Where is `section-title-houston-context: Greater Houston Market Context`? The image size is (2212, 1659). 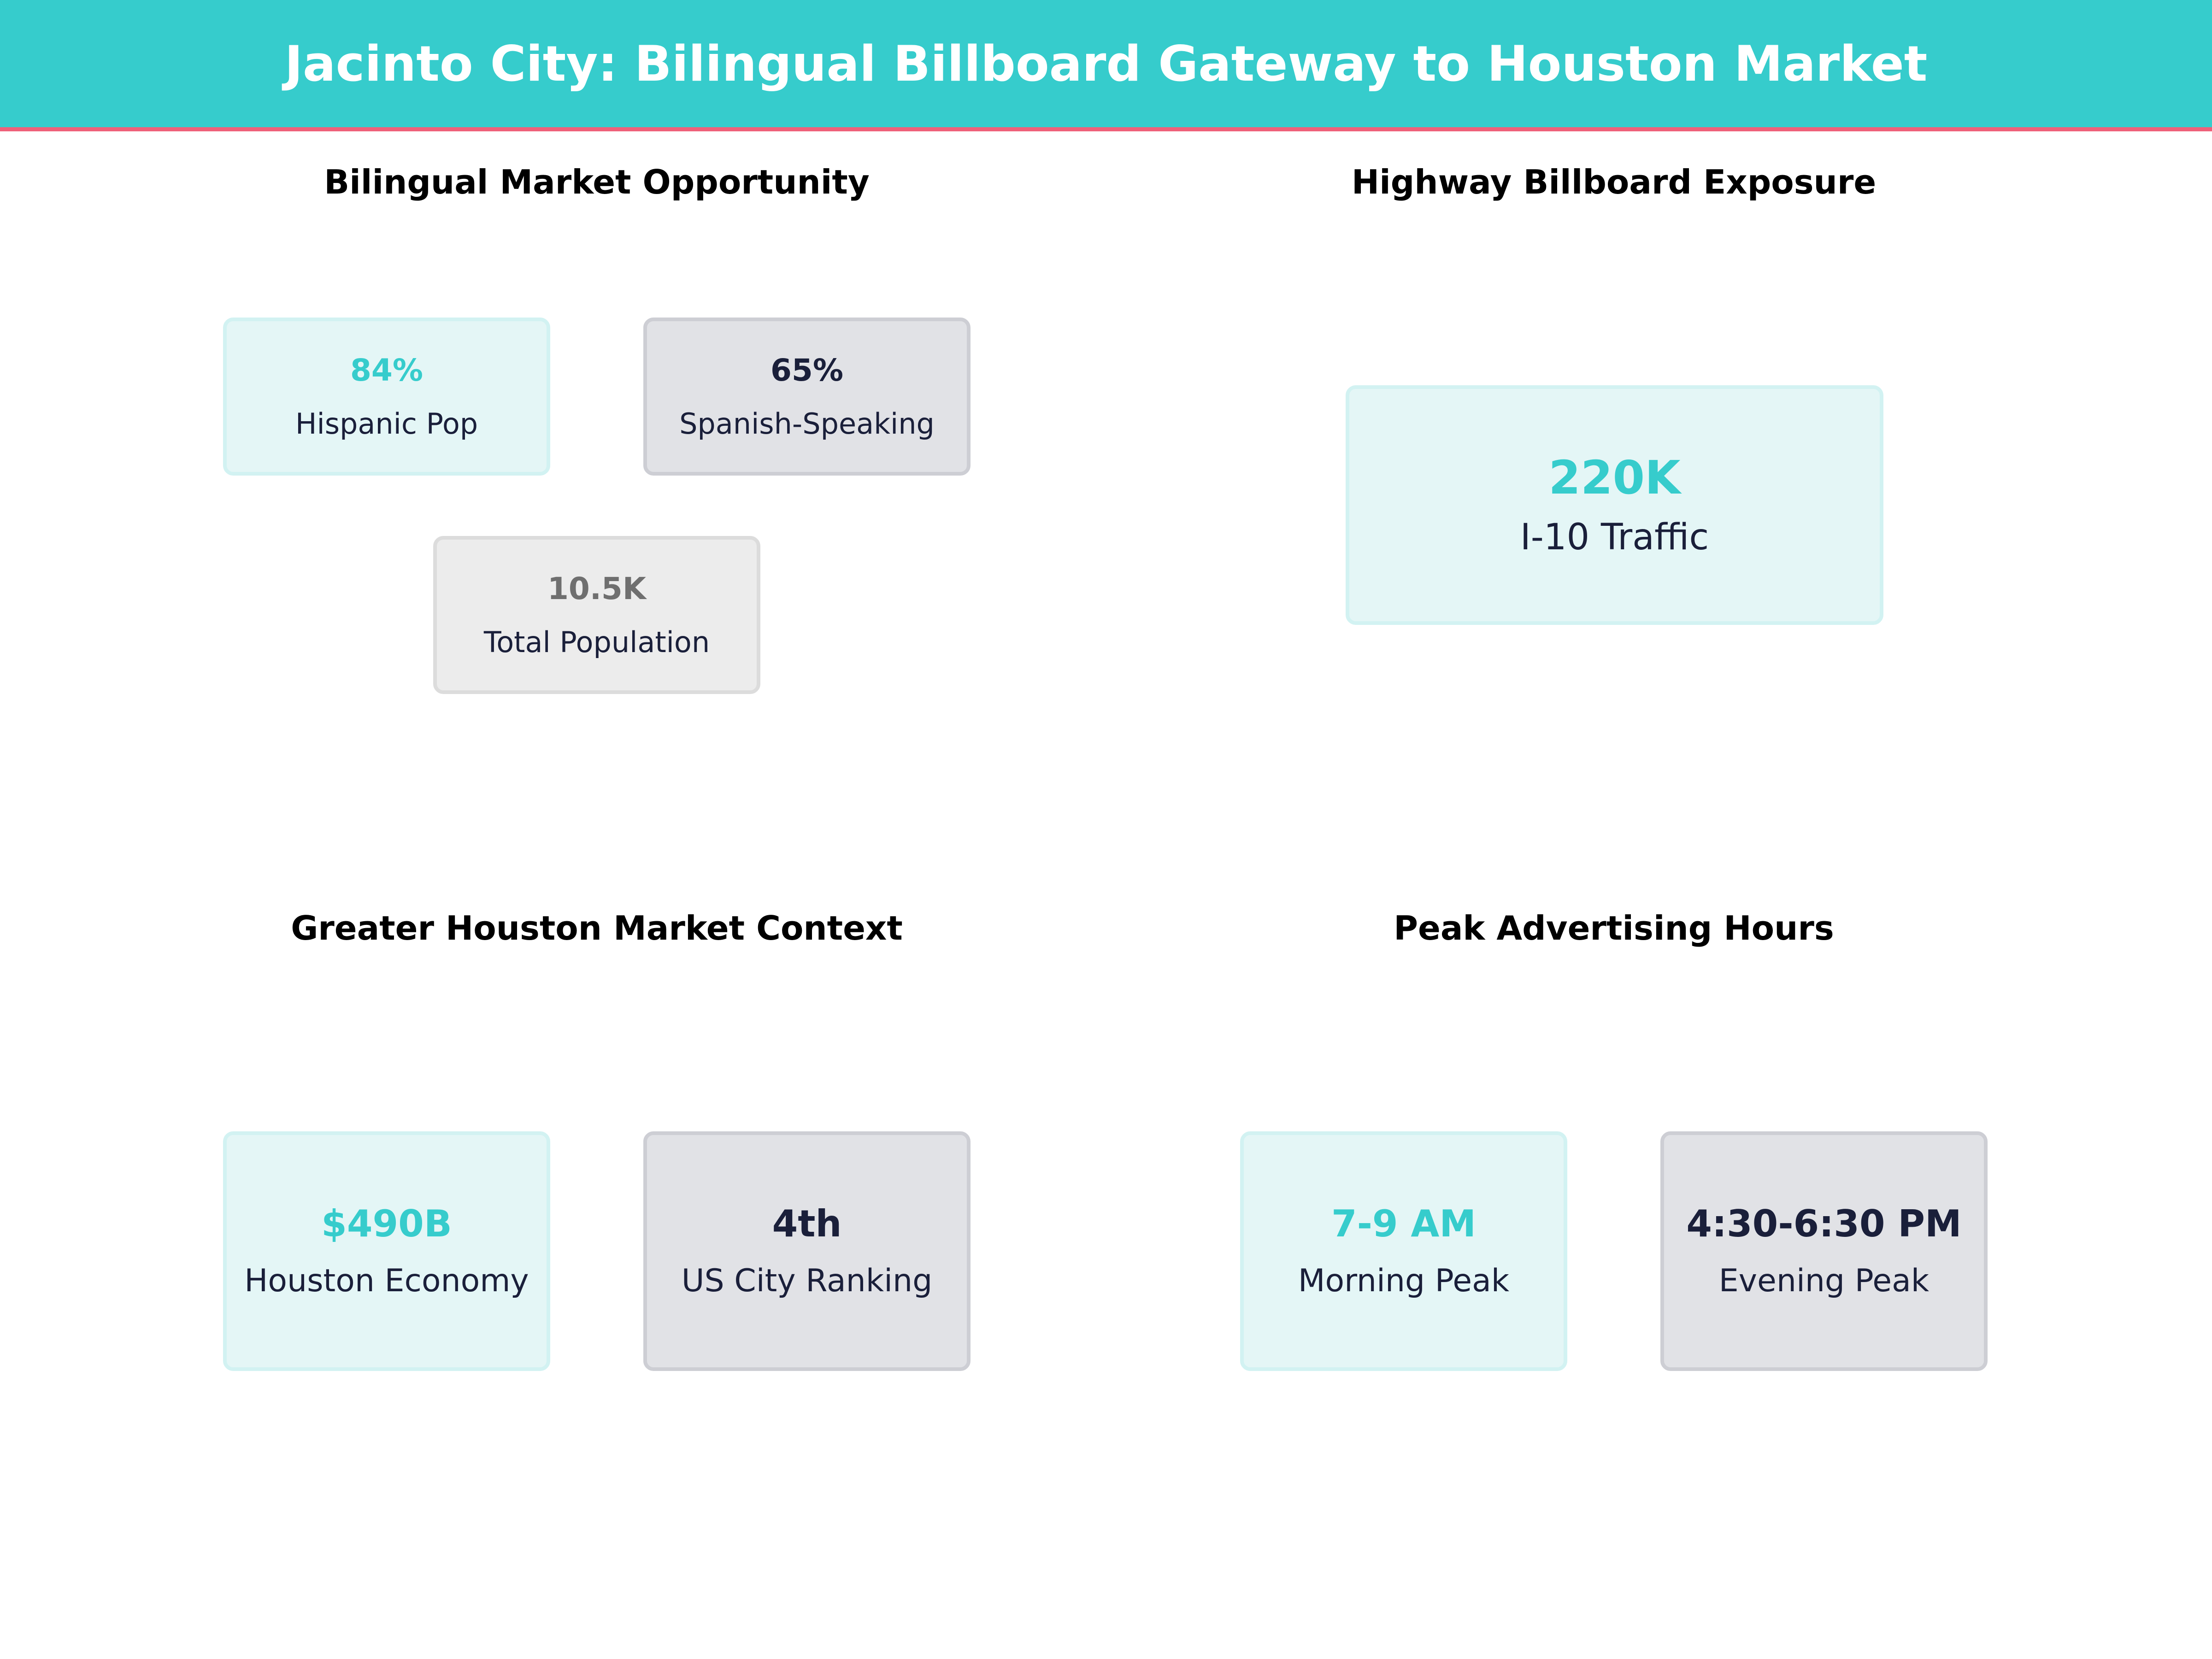 section-title-houston-context: Greater Houston Market Context is located at coordinates (597, 928).